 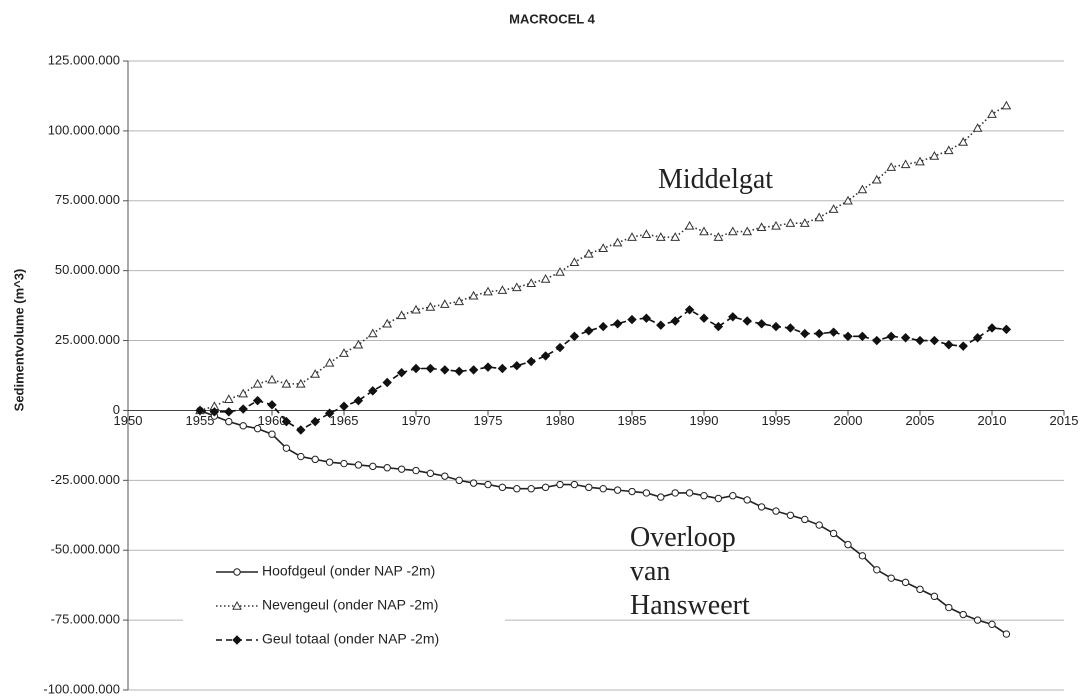 What do you see at coordinates (1064, 420) in the screenshot?
I see `x-tick-label: 2015` at bounding box center [1064, 420].